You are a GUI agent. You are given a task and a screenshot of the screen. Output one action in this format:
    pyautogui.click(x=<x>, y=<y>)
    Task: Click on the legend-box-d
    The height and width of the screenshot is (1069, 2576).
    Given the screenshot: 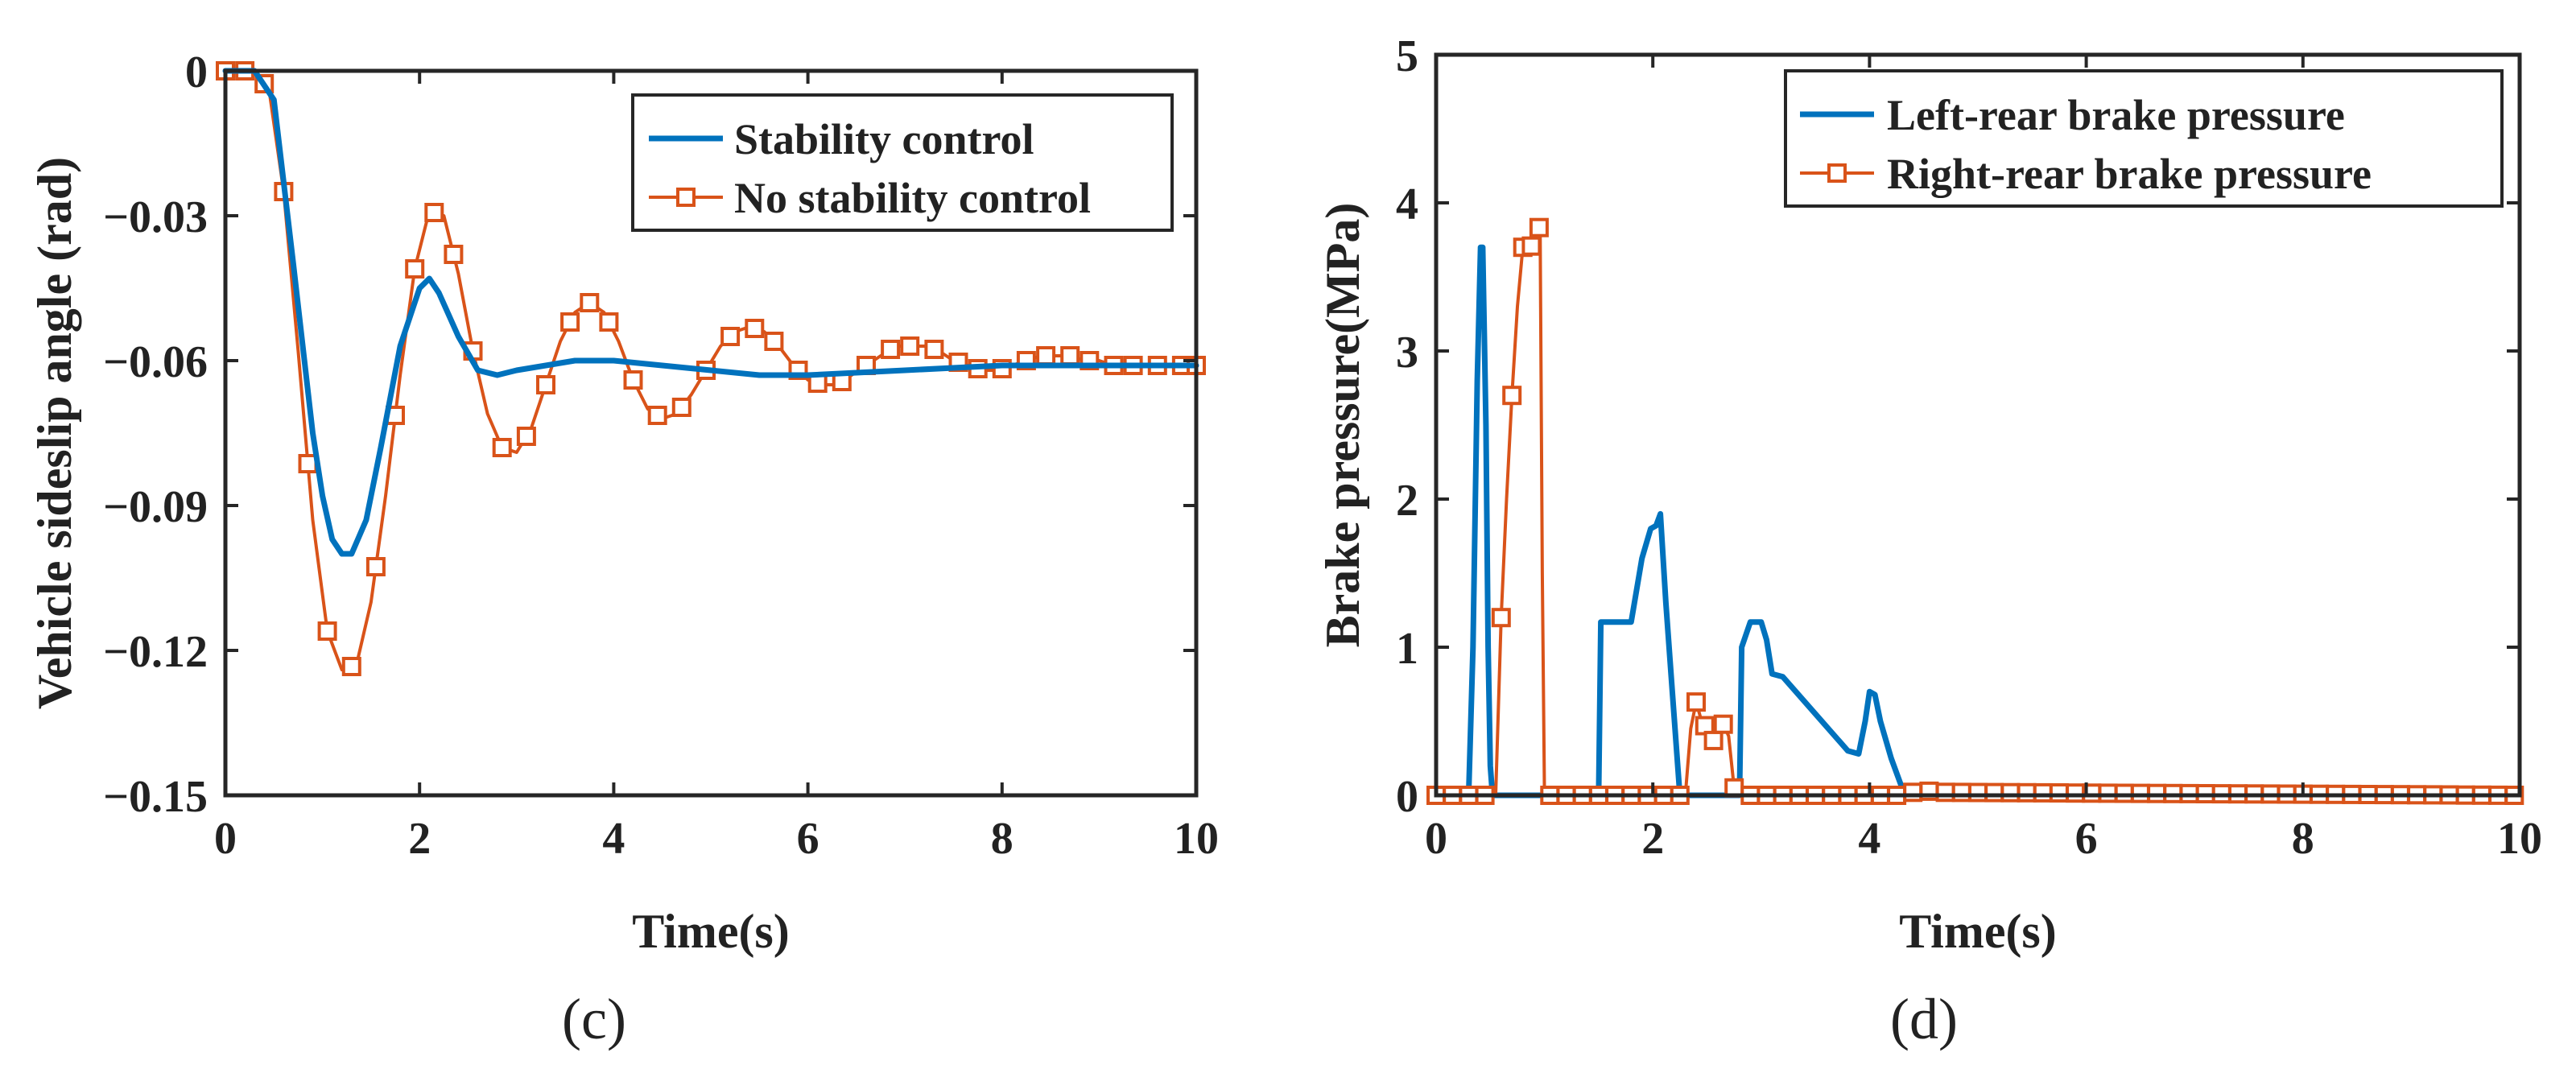 What is the action you would take?
    pyautogui.click(x=2144, y=138)
    